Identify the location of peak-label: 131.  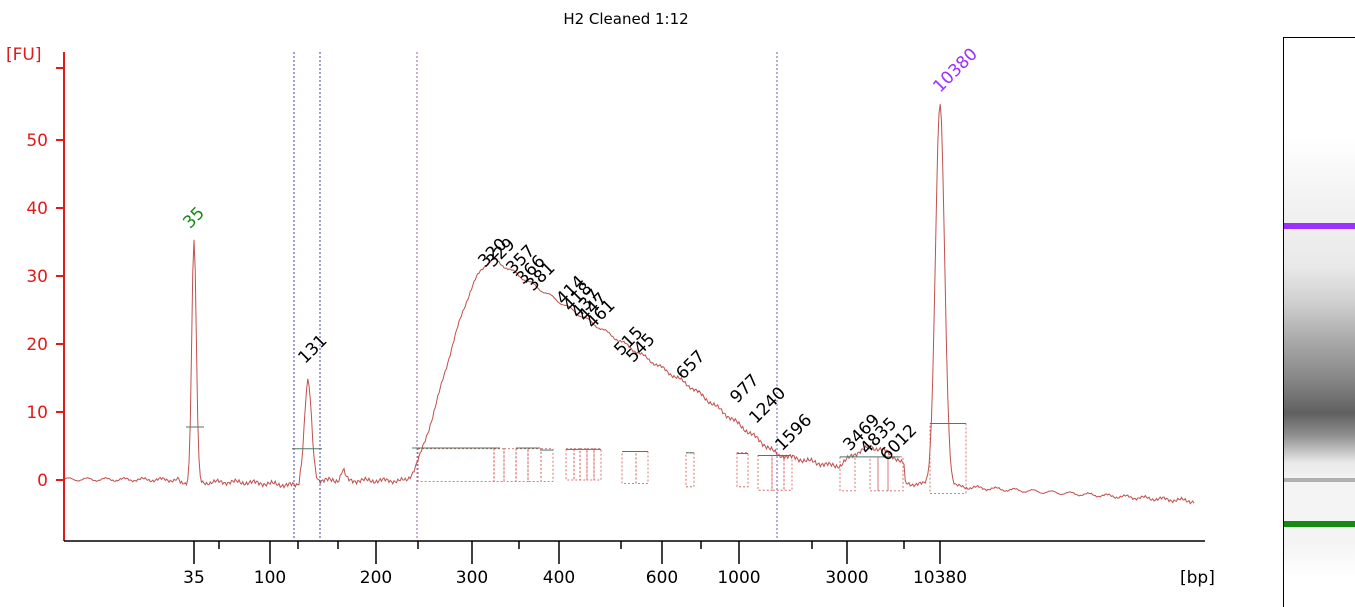
(312, 349).